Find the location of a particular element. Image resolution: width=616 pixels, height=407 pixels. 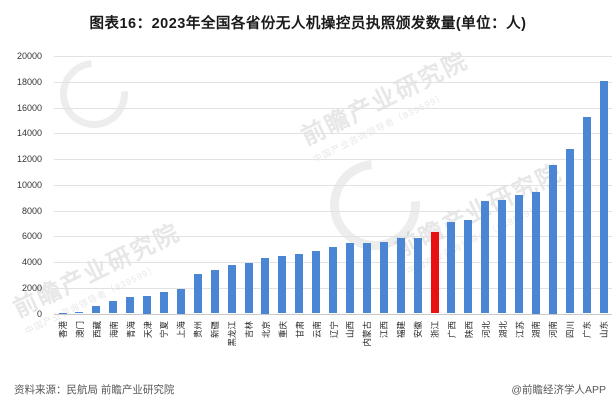

y-axis-tick-label: 0 is located at coordinates (39, 313).